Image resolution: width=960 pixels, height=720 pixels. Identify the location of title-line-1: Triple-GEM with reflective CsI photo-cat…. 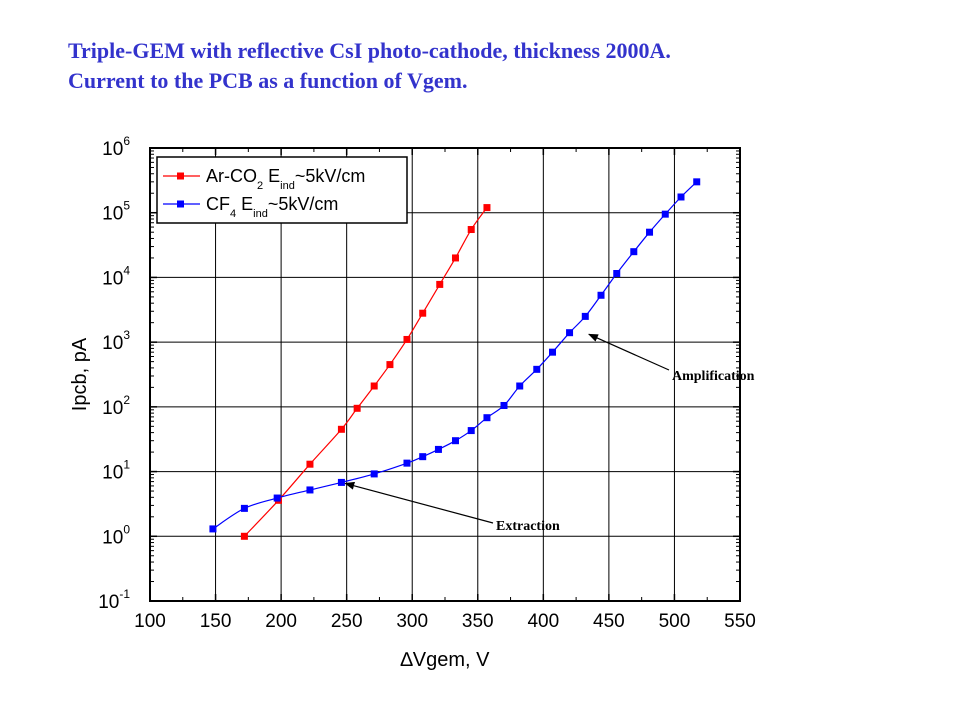
(369, 50).